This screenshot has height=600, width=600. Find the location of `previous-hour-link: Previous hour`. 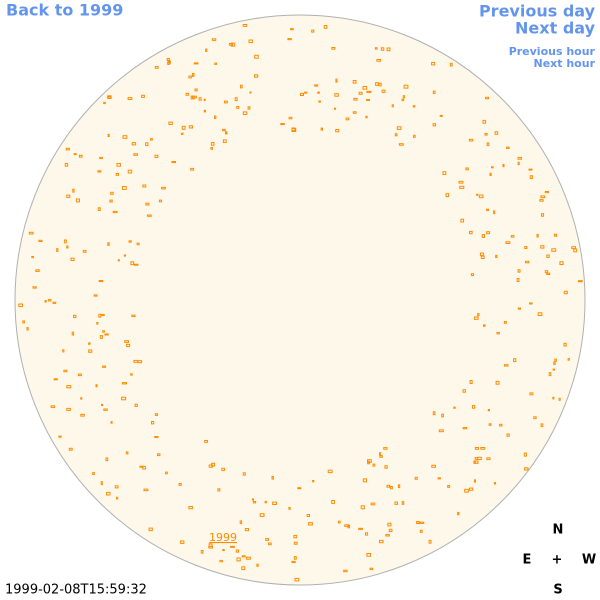

previous-hour-link: Previous hour is located at coordinates (552, 51).